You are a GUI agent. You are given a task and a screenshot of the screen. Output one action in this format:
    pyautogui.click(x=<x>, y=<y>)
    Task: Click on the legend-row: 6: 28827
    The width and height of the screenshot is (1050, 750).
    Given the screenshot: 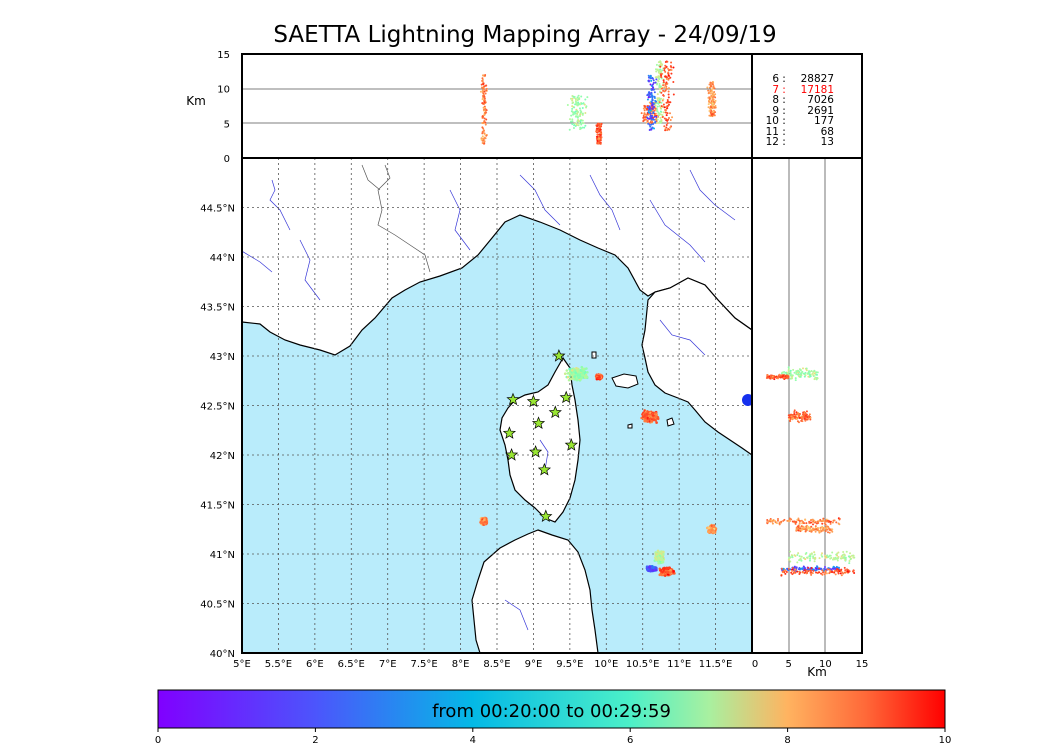 What is the action you would take?
    pyautogui.click(x=802, y=79)
    